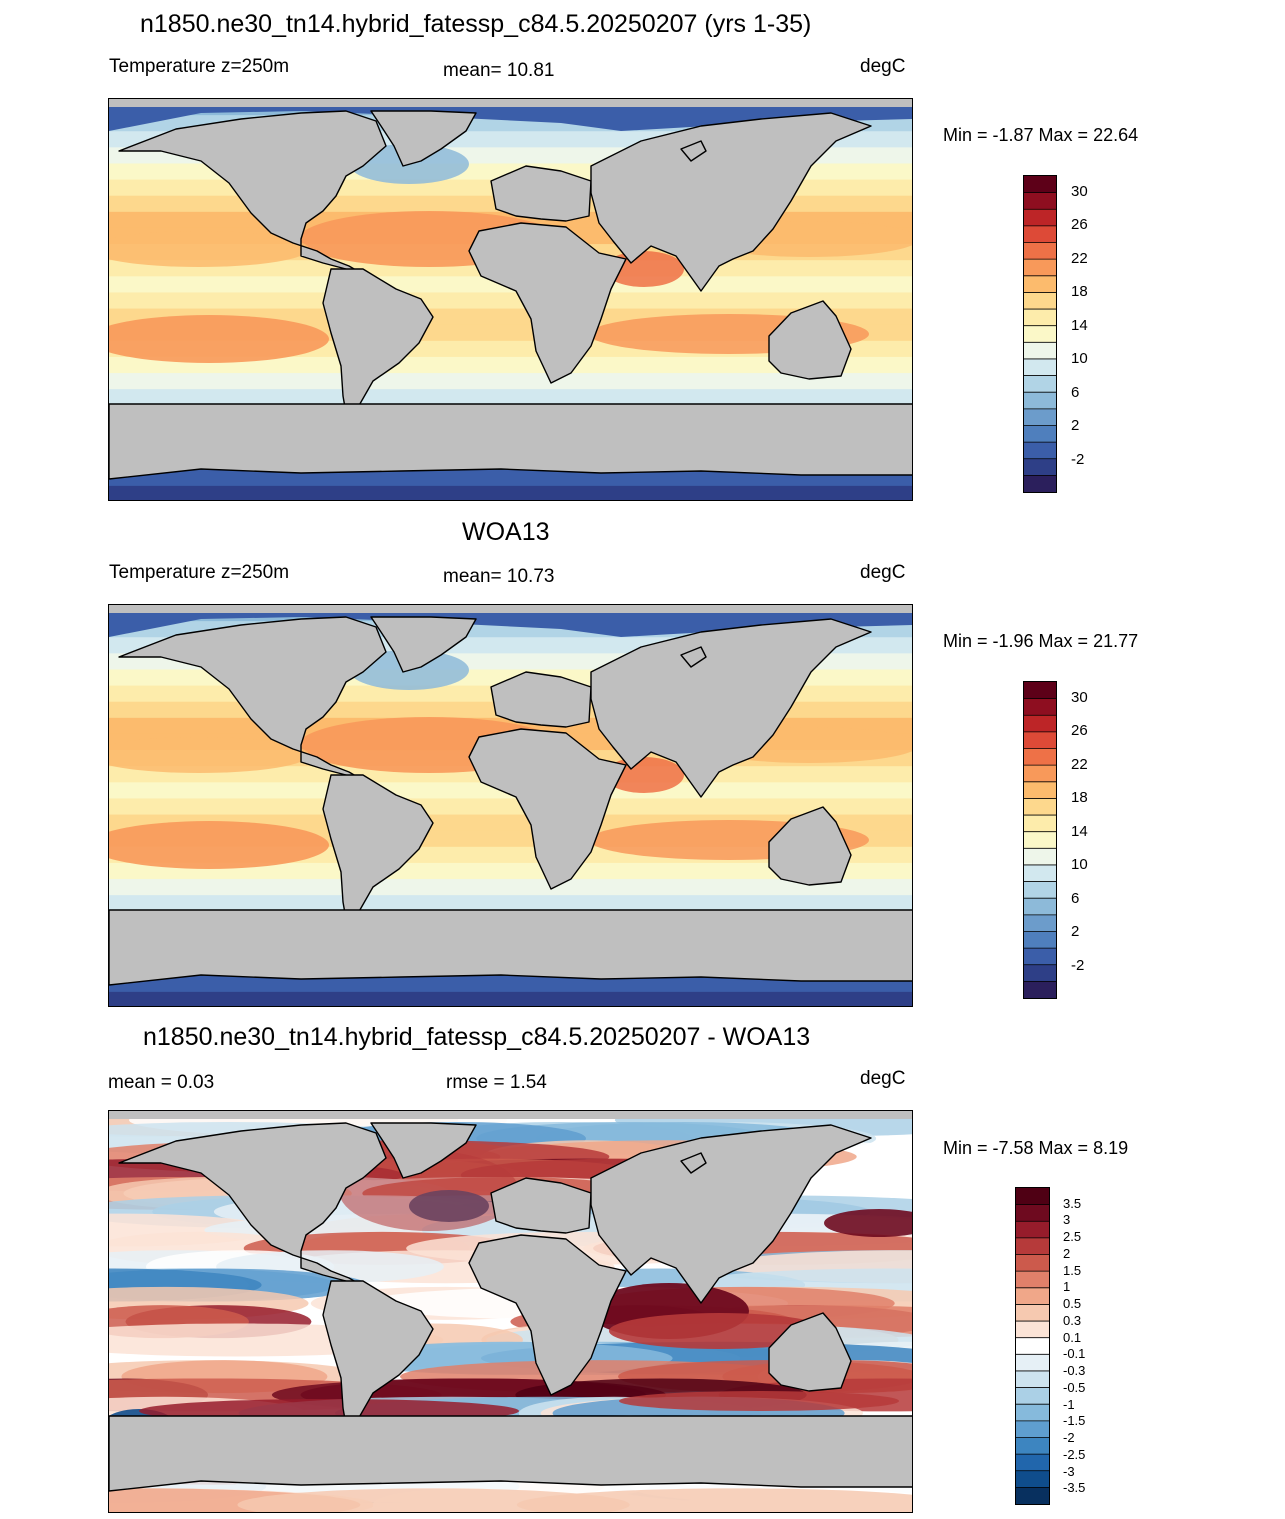 The width and height of the screenshot is (1285, 1519). Describe the element at coordinates (883, 66) in the screenshot. I see `panel1-units-label: degC` at that location.